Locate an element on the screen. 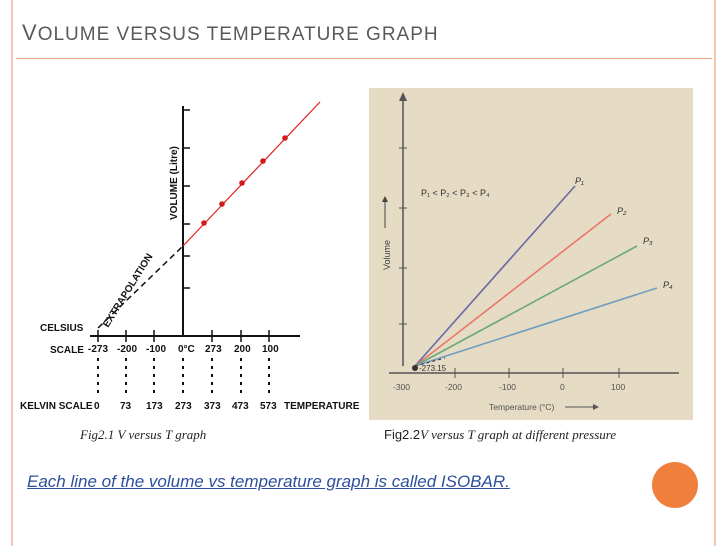 Image resolution: width=728 pixels, height=546 pixels. fig1-celsius-ticks: -273 -200 -100 0°C 273 200 100 is located at coordinates (183, 349).